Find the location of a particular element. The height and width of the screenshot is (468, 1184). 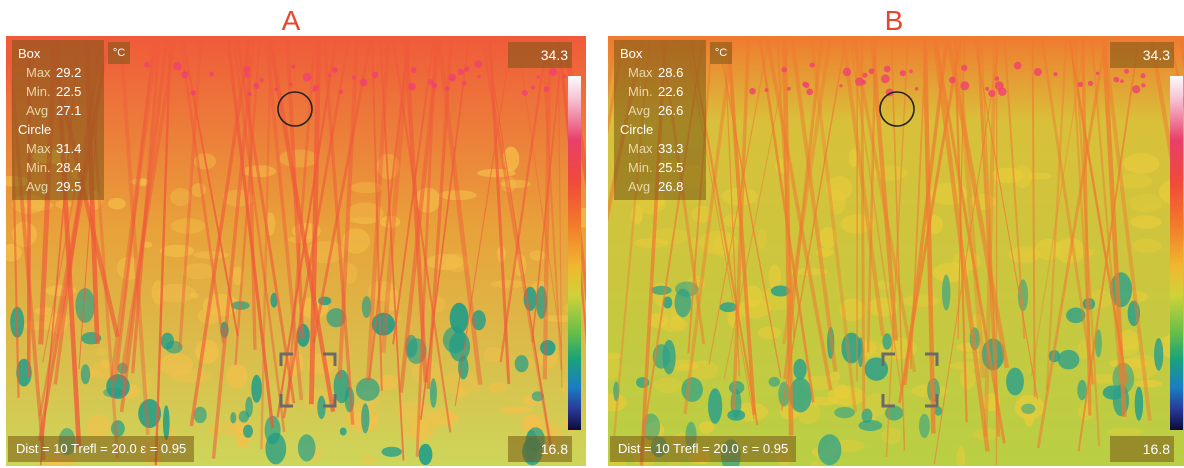

box-avg-value: 26.6 is located at coordinates (671, 110).